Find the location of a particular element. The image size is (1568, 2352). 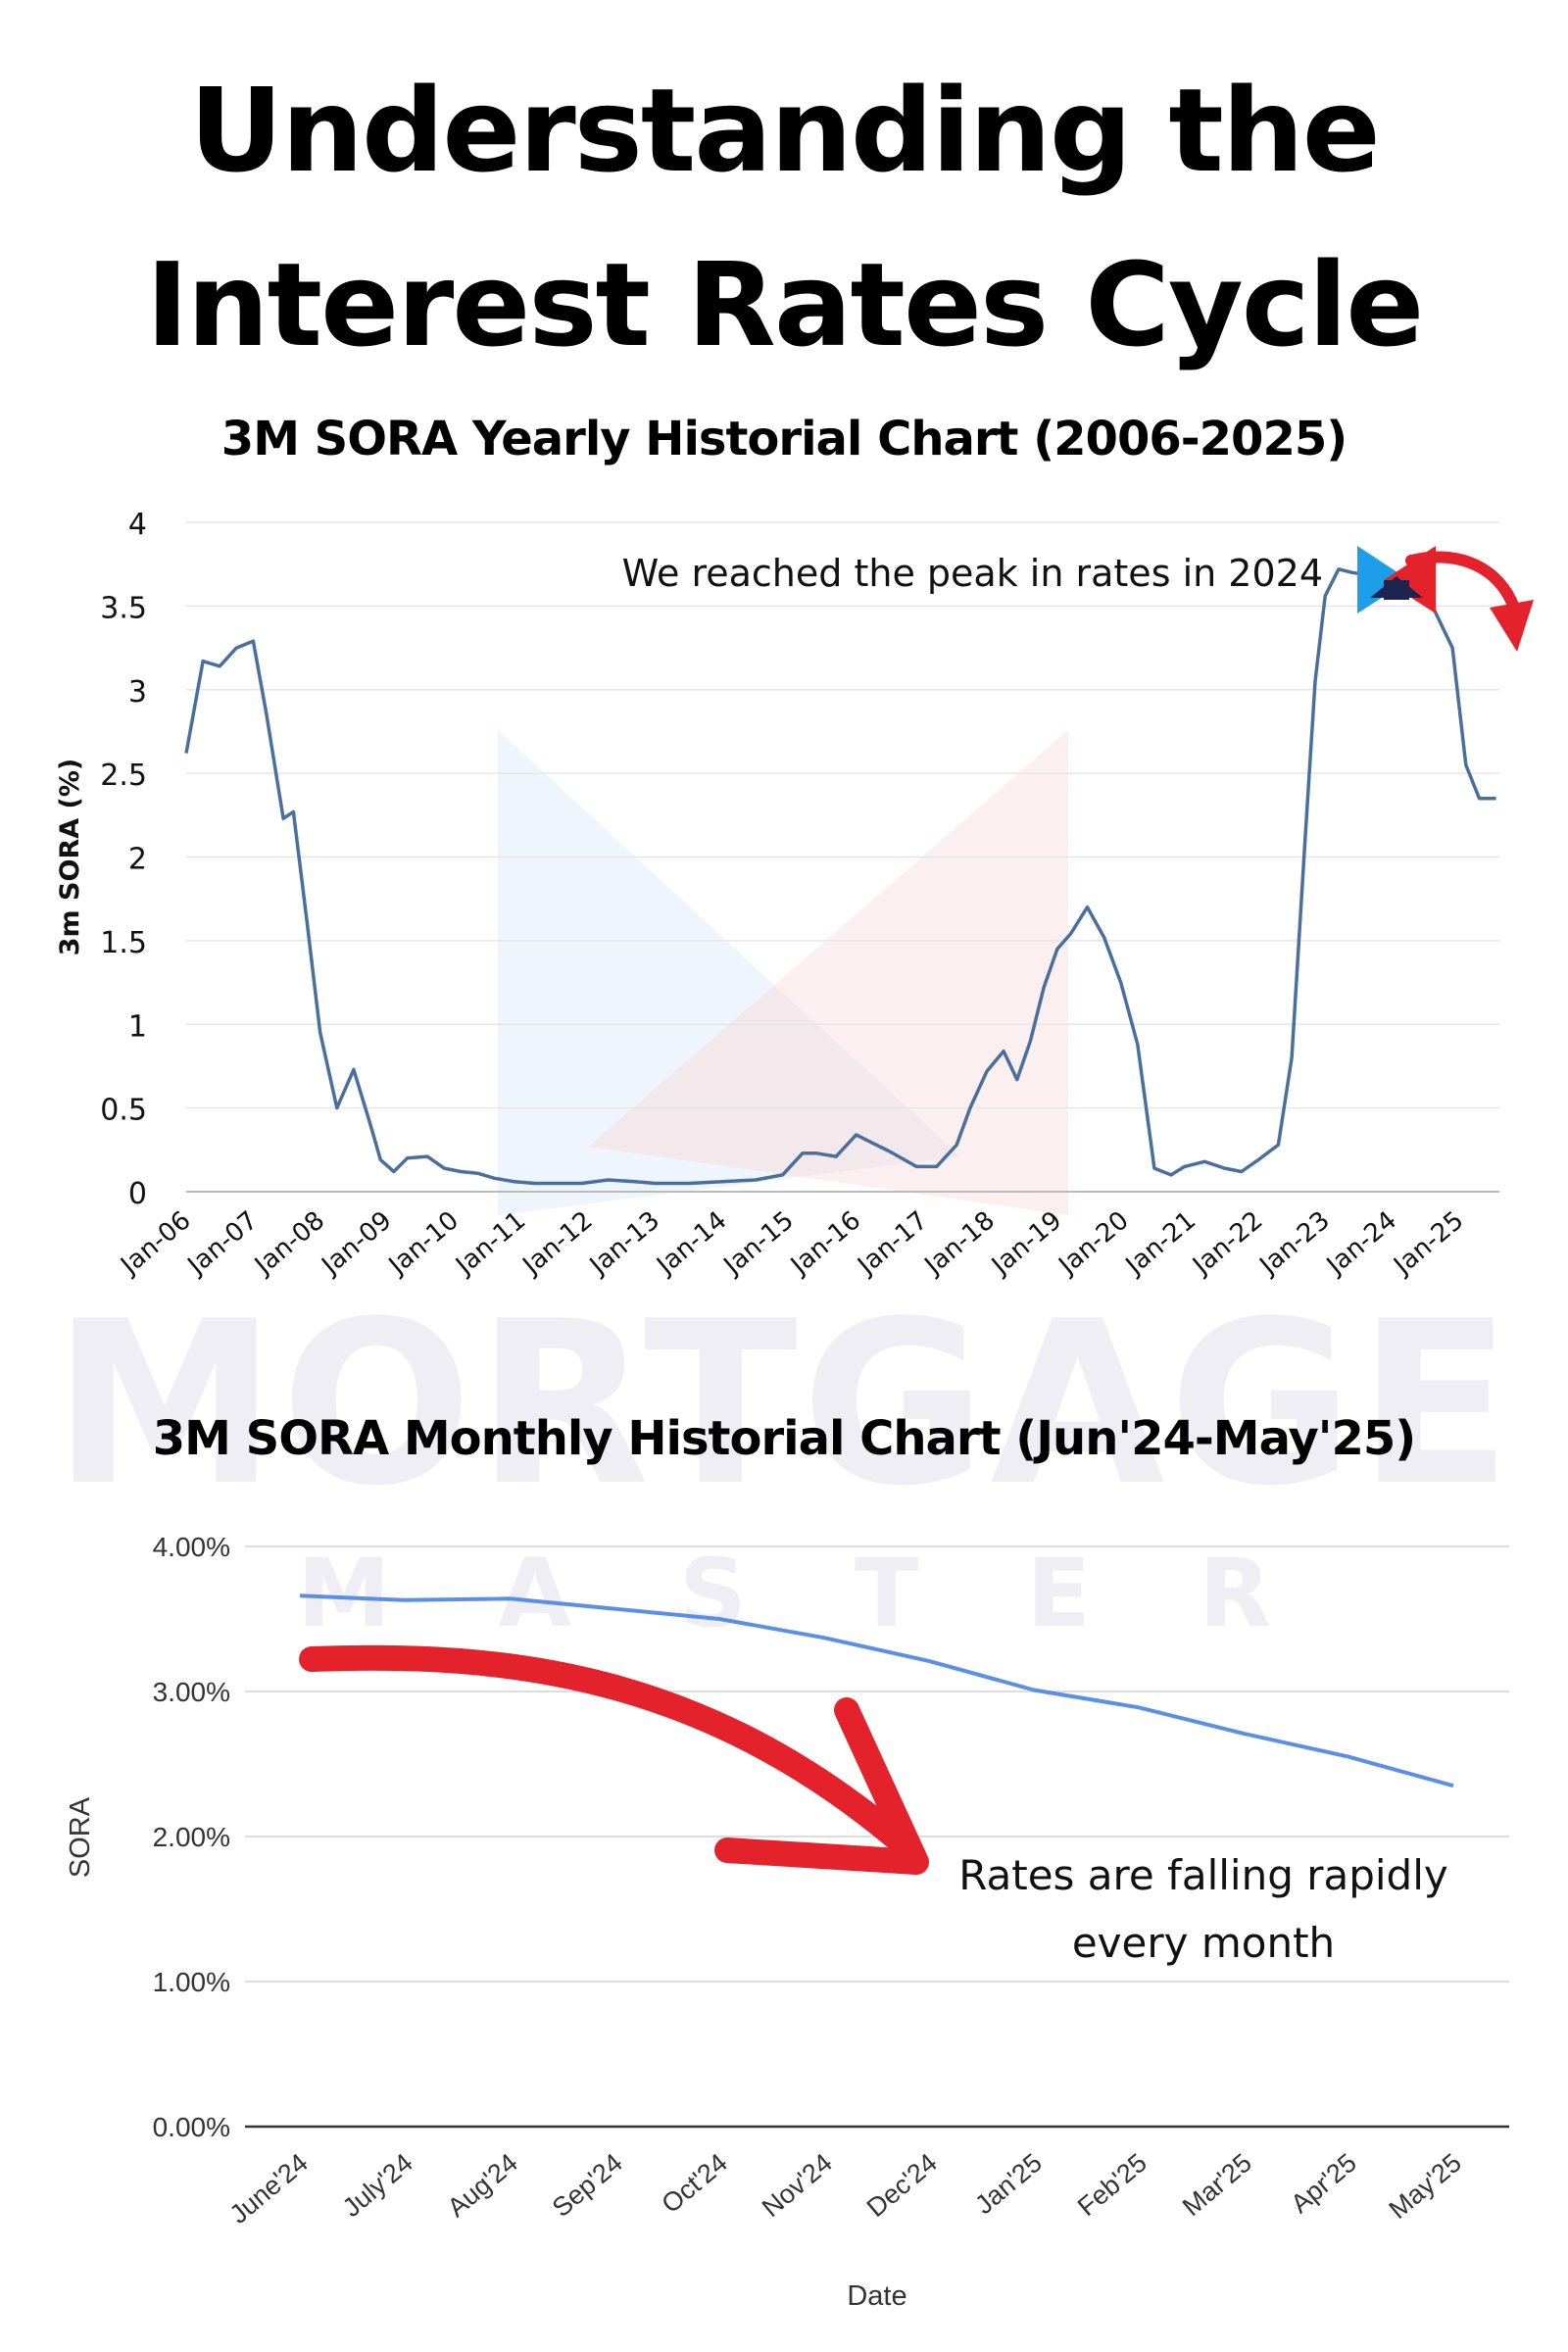

yearly-y-tick: 2 is located at coordinates (137, 860).